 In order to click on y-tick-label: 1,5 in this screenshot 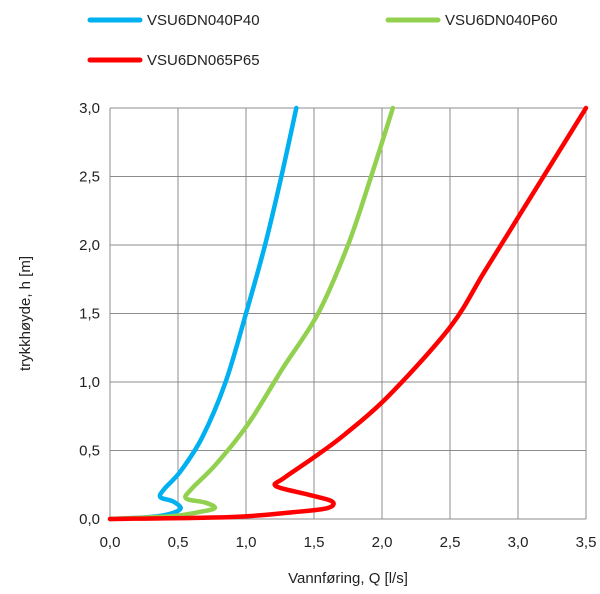, I will do `click(89, 314)`.